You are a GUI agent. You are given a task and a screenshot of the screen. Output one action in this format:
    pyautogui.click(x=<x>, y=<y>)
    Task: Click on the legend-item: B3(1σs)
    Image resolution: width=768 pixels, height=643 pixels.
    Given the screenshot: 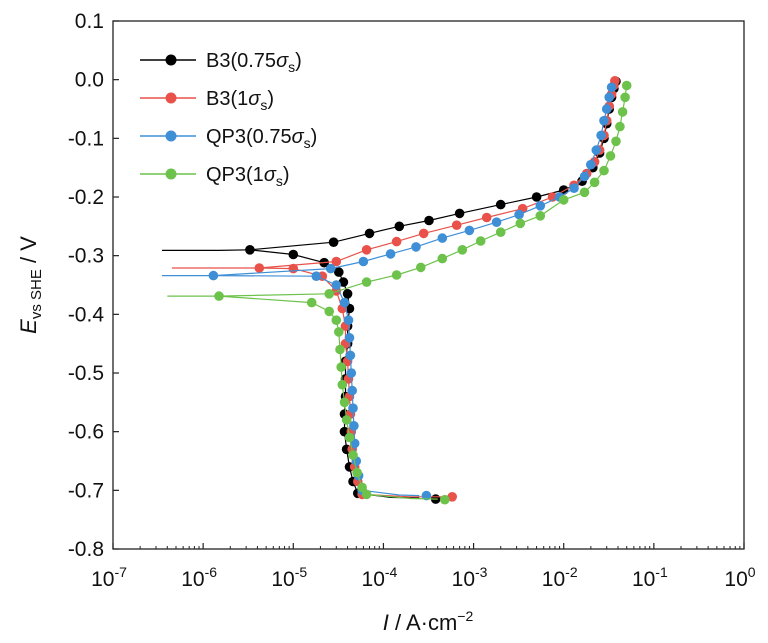 What is the action you would take?
    pyautogui.click(x=207, y=100)
    